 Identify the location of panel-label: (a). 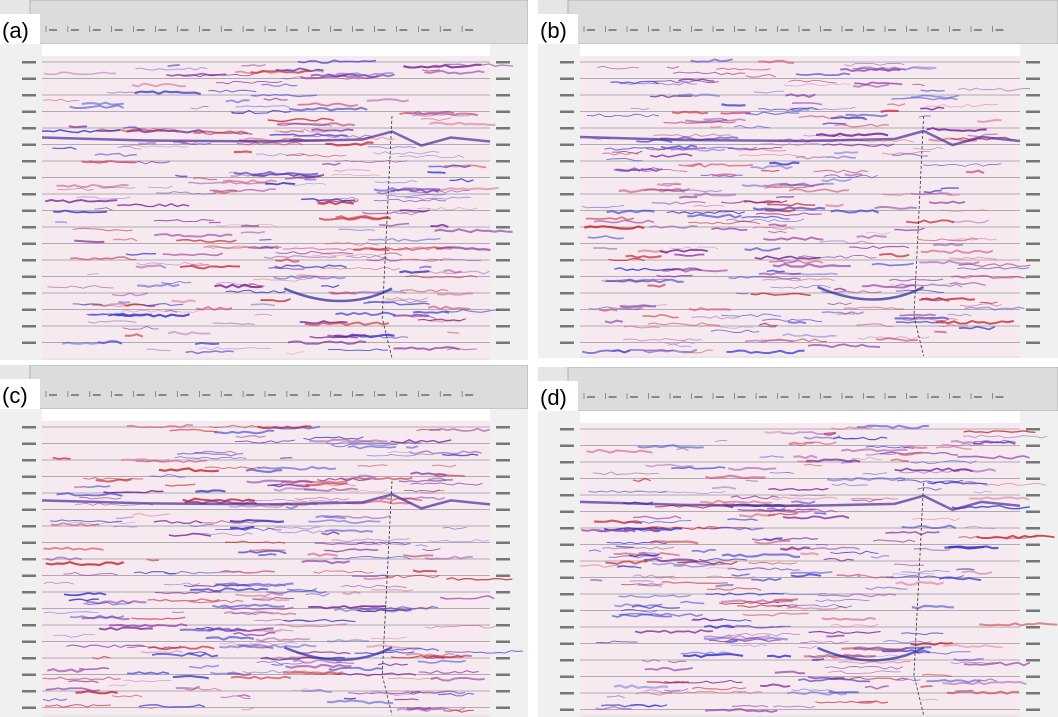
(15, 30).